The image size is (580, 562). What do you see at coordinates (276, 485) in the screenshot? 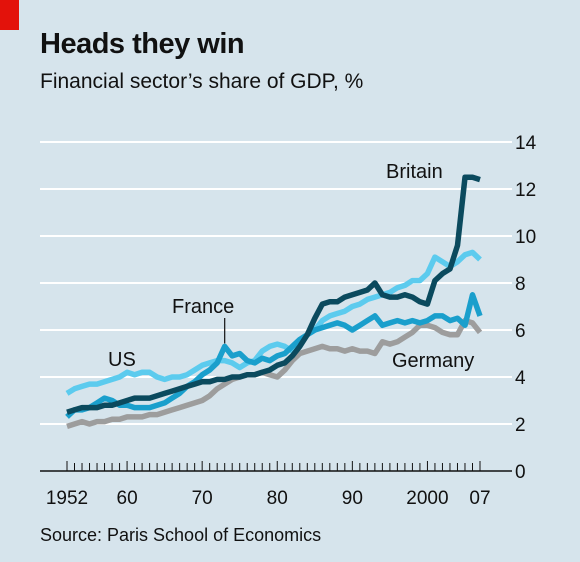
I see `x-axis: 1952 60 70 80 90 2000 07` at bounding box center [276, 485].